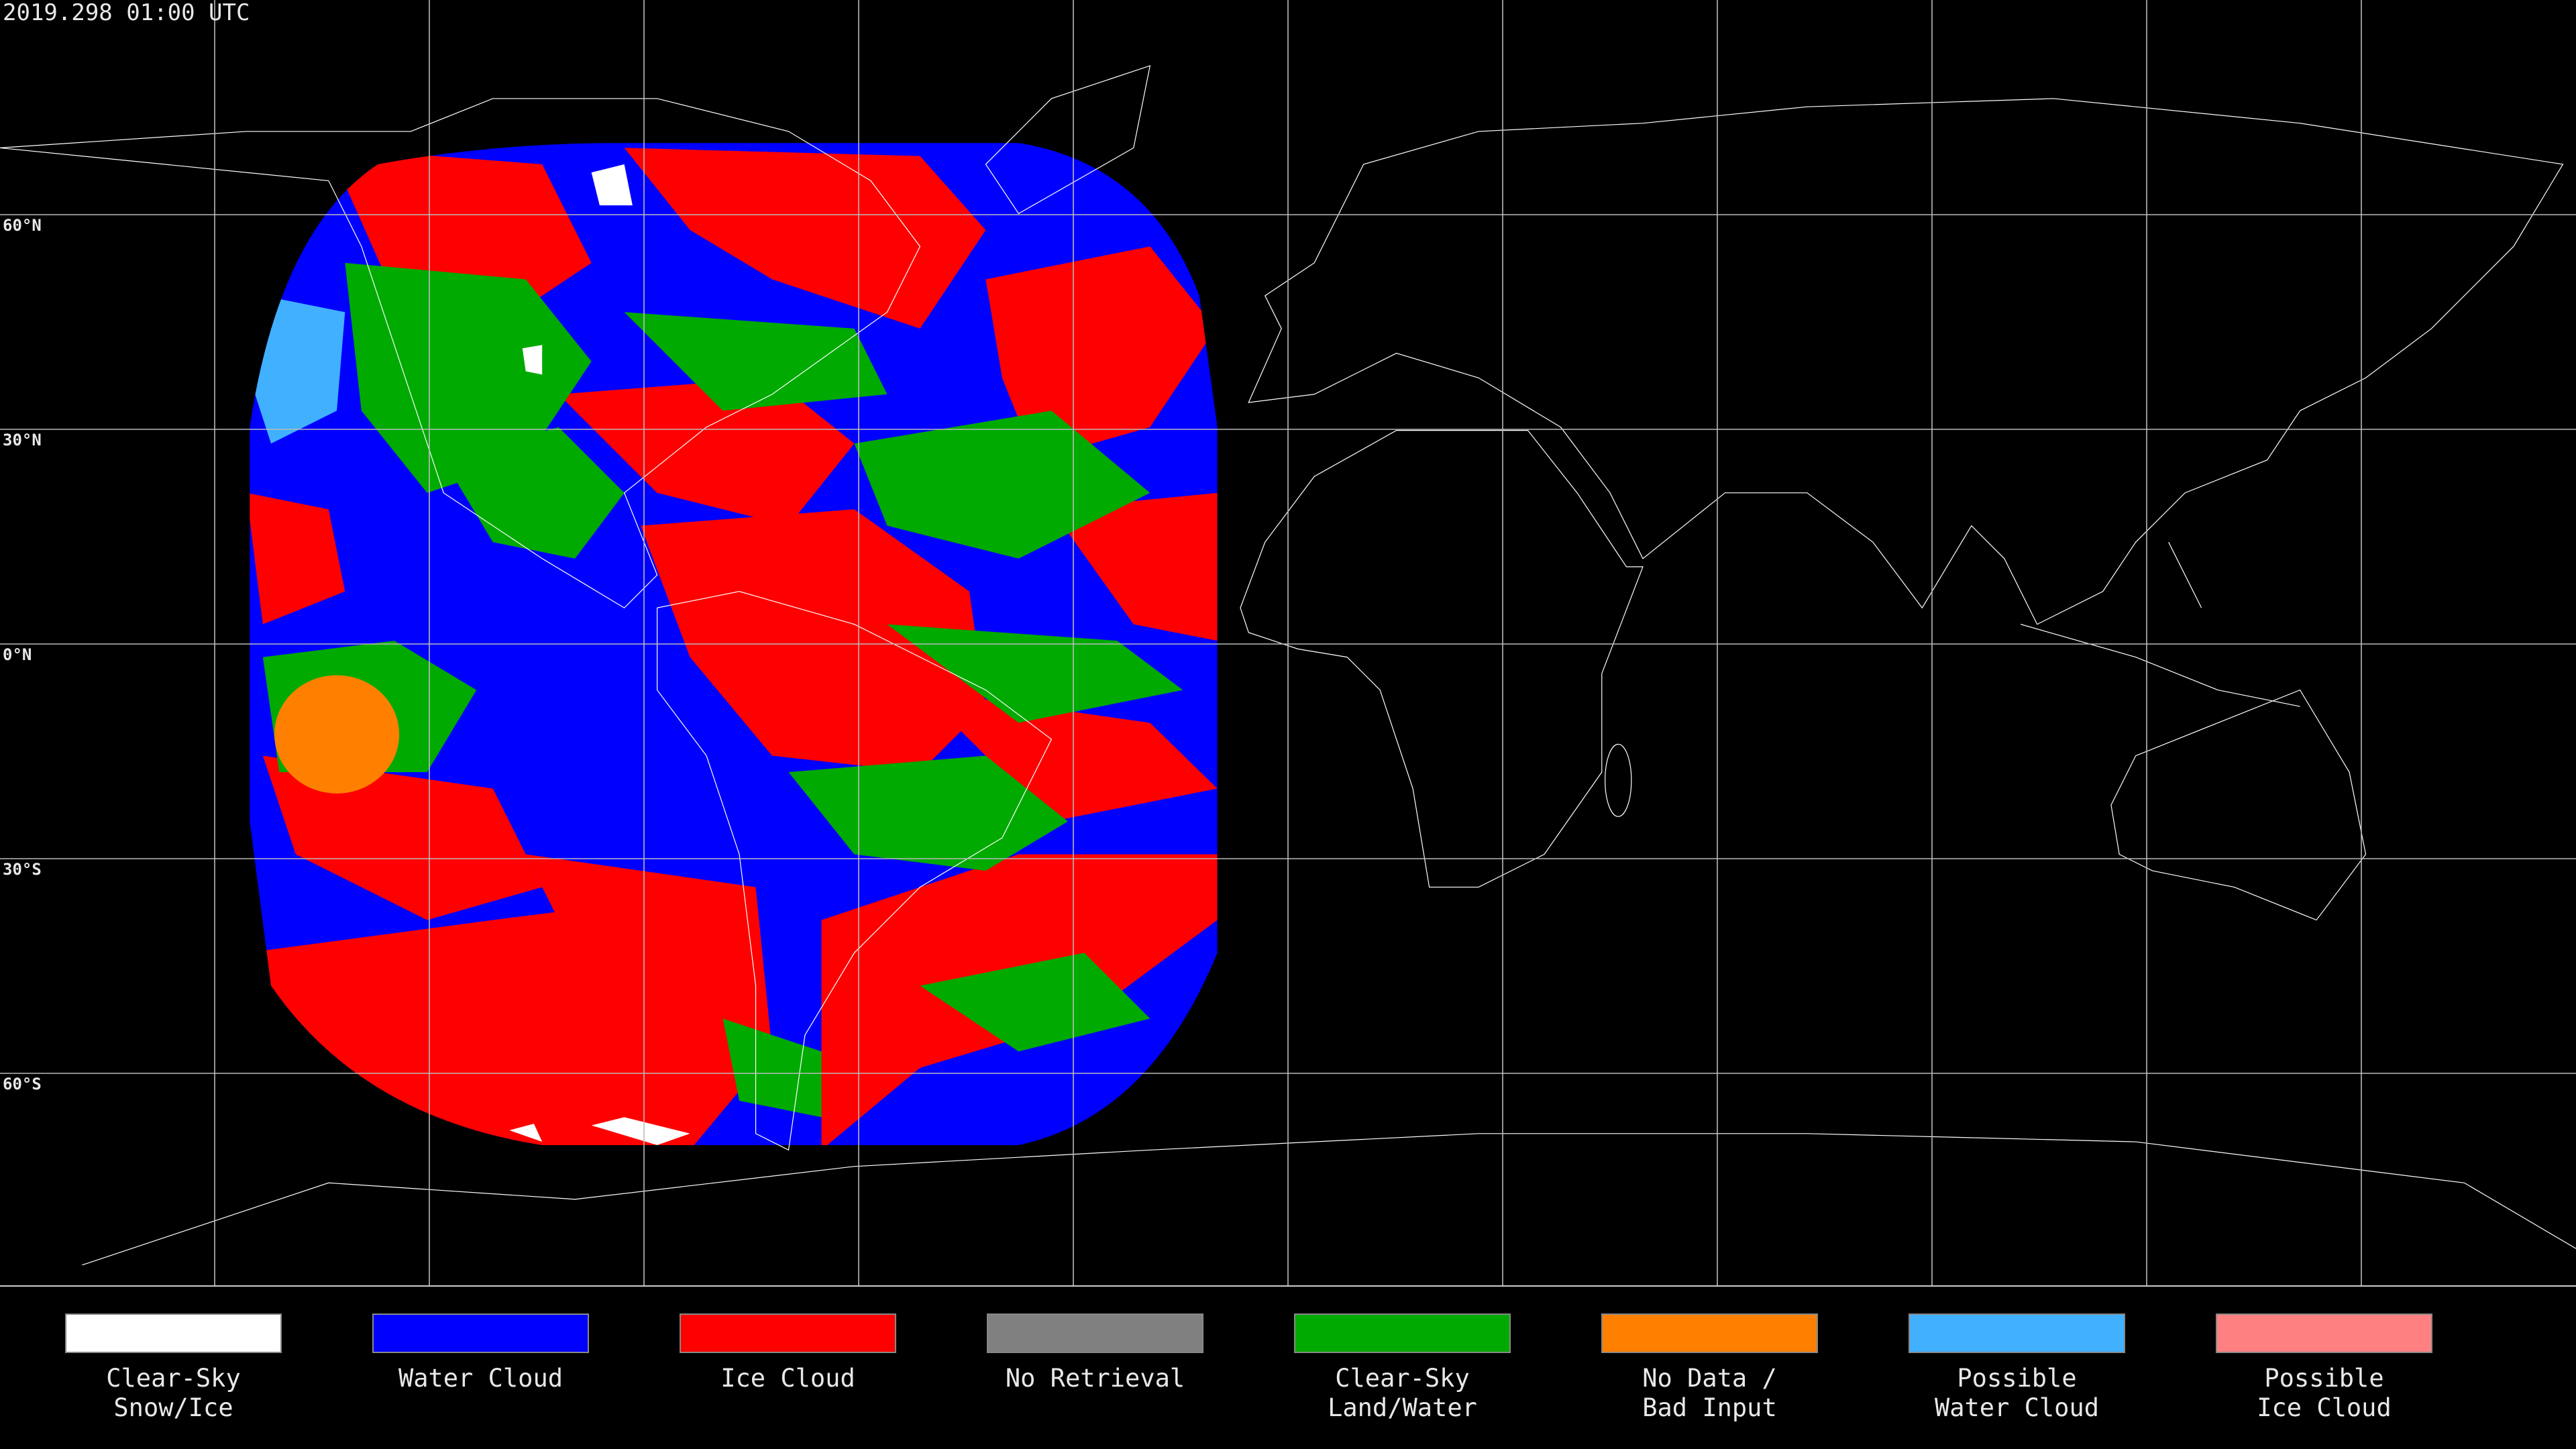  I want to click on legend-label: No Data /, so click(1709, 1378).